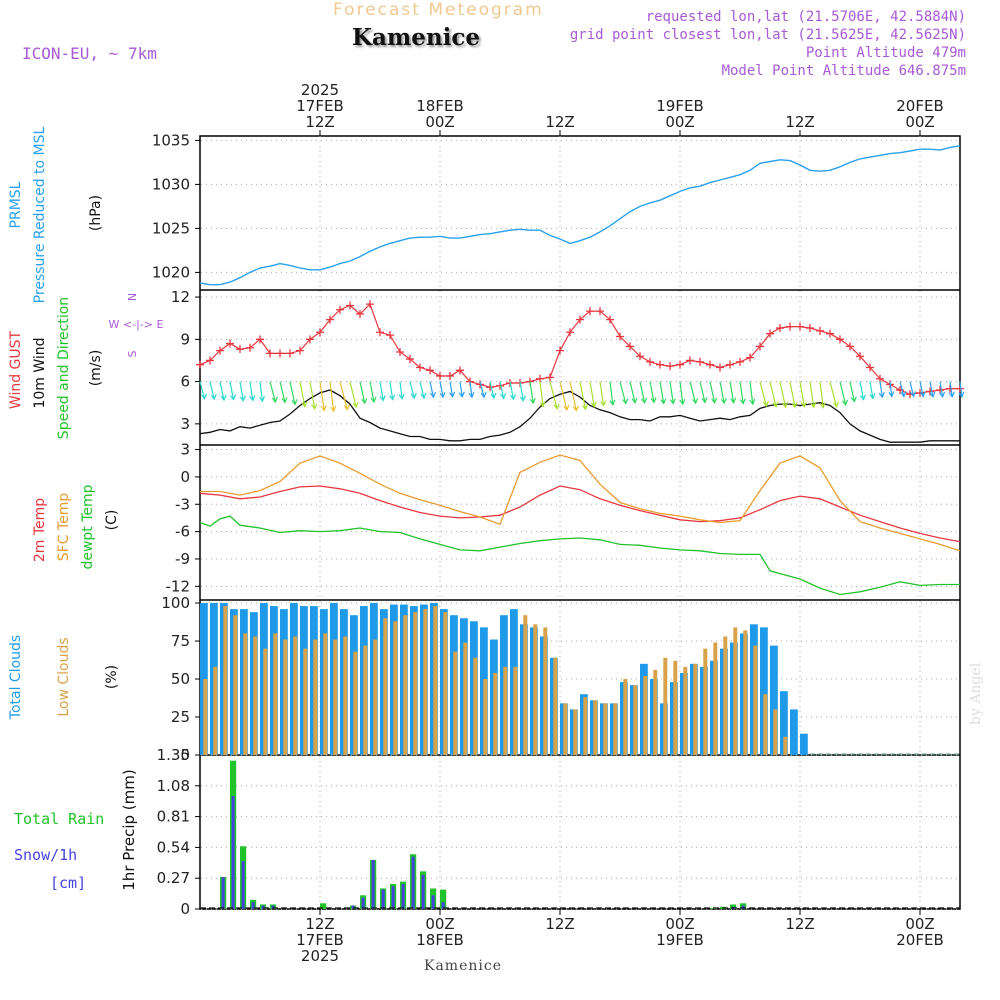 This screenshot has height=1000, width=1000. I want to click on requested-coords: requested lon,lat (21.5706E, 42.5884N), so click(805, 17).